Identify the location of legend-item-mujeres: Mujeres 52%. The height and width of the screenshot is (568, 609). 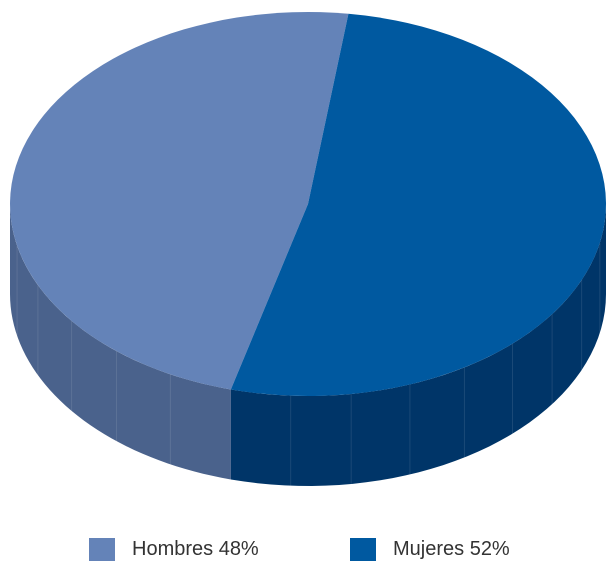
(430, 549).